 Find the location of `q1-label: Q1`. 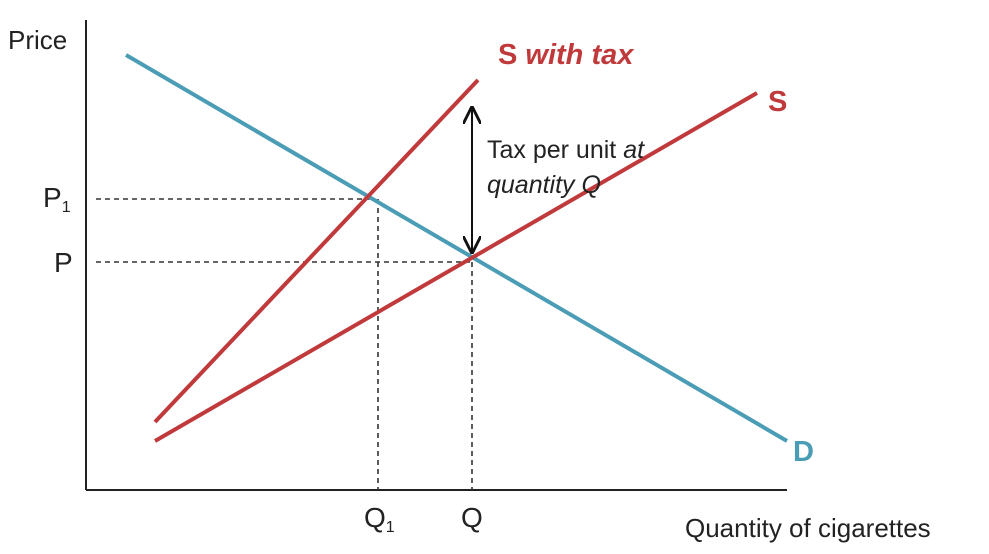

q1-label: Q1 is located at coordinates (379, 519).